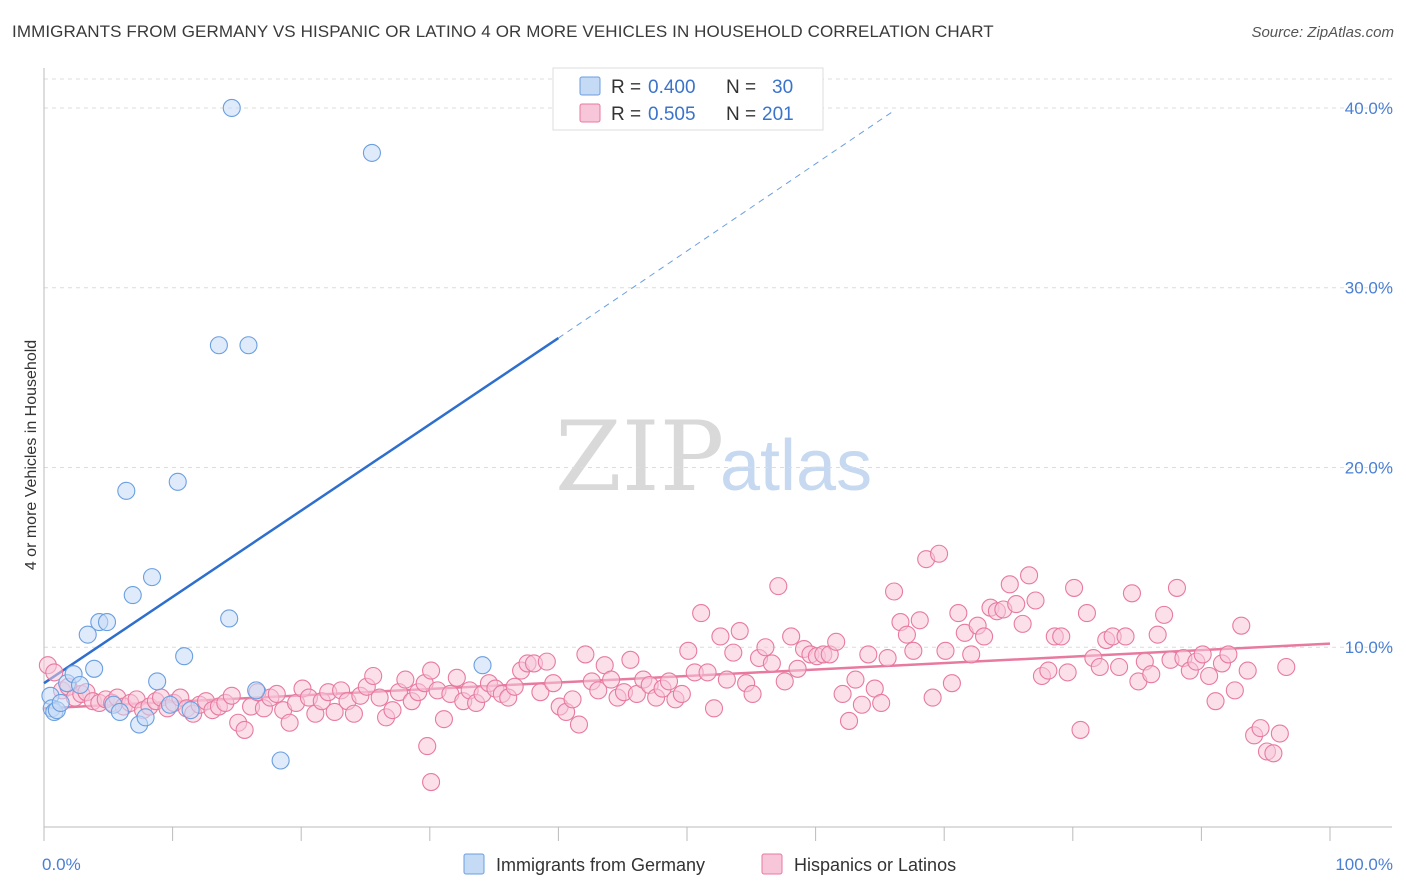  What do you see at coordinates (782, 87) in the screenshot?
I see `legend-n-value-germany: 30` at bounding box center [782, 87].